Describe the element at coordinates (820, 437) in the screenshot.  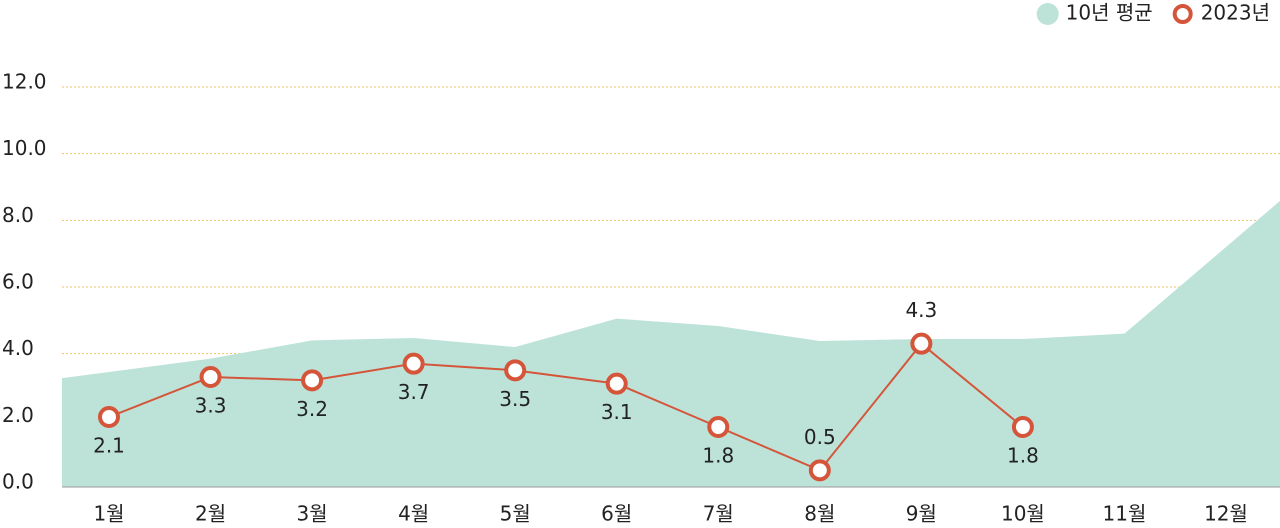
I see `data-label: 0.5` at that location.